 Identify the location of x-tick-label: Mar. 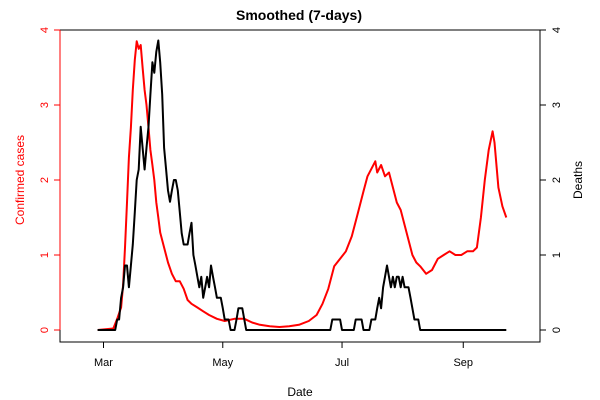
(103, 363).